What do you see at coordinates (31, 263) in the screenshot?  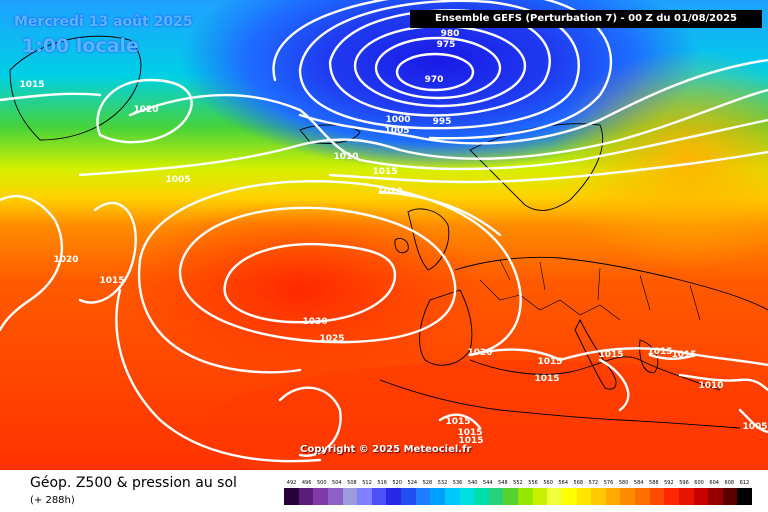 I see `isobar-1020-west` at bounding box center [31, 263].